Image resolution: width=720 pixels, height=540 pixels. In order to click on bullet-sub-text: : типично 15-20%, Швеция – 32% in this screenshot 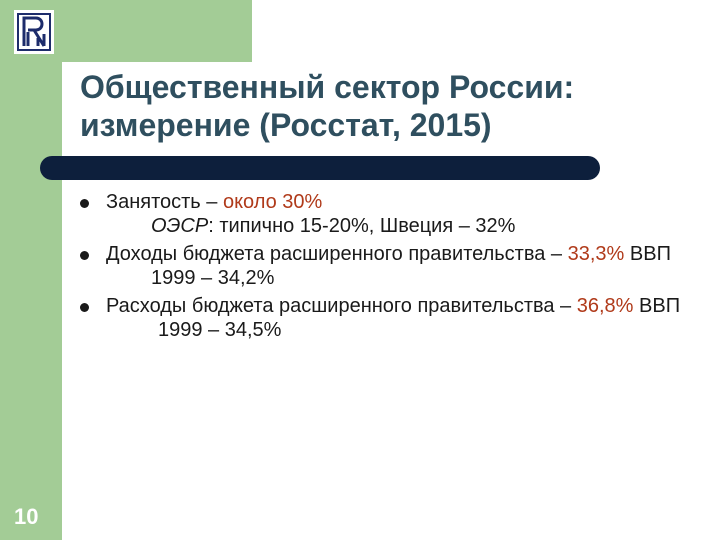, I will do `click(362, 226)`.